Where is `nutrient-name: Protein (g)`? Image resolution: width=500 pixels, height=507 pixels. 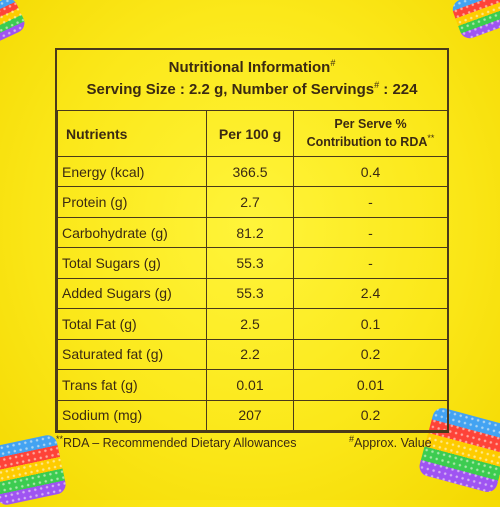 nutrient-name: Protein (g) is located at coordinates (132, 202).